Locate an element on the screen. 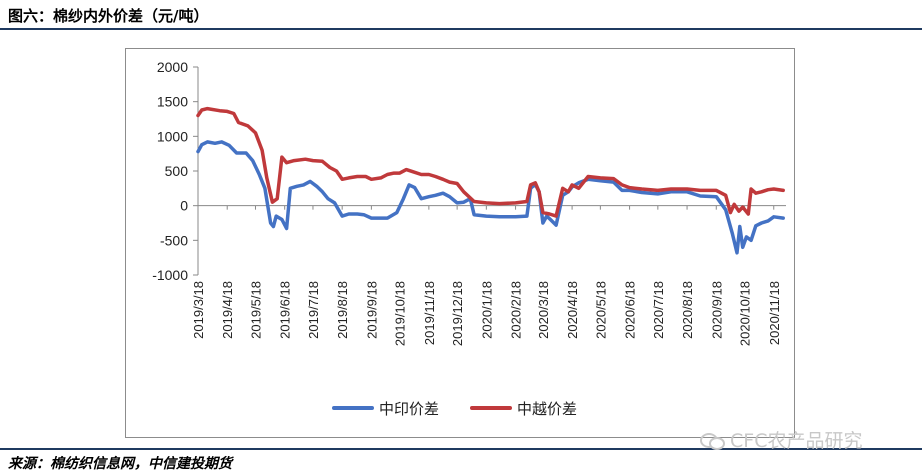 This screenshot has width=922, height=475. x-tick-label: 2019/6/18 is located at coordinates (285, 310).